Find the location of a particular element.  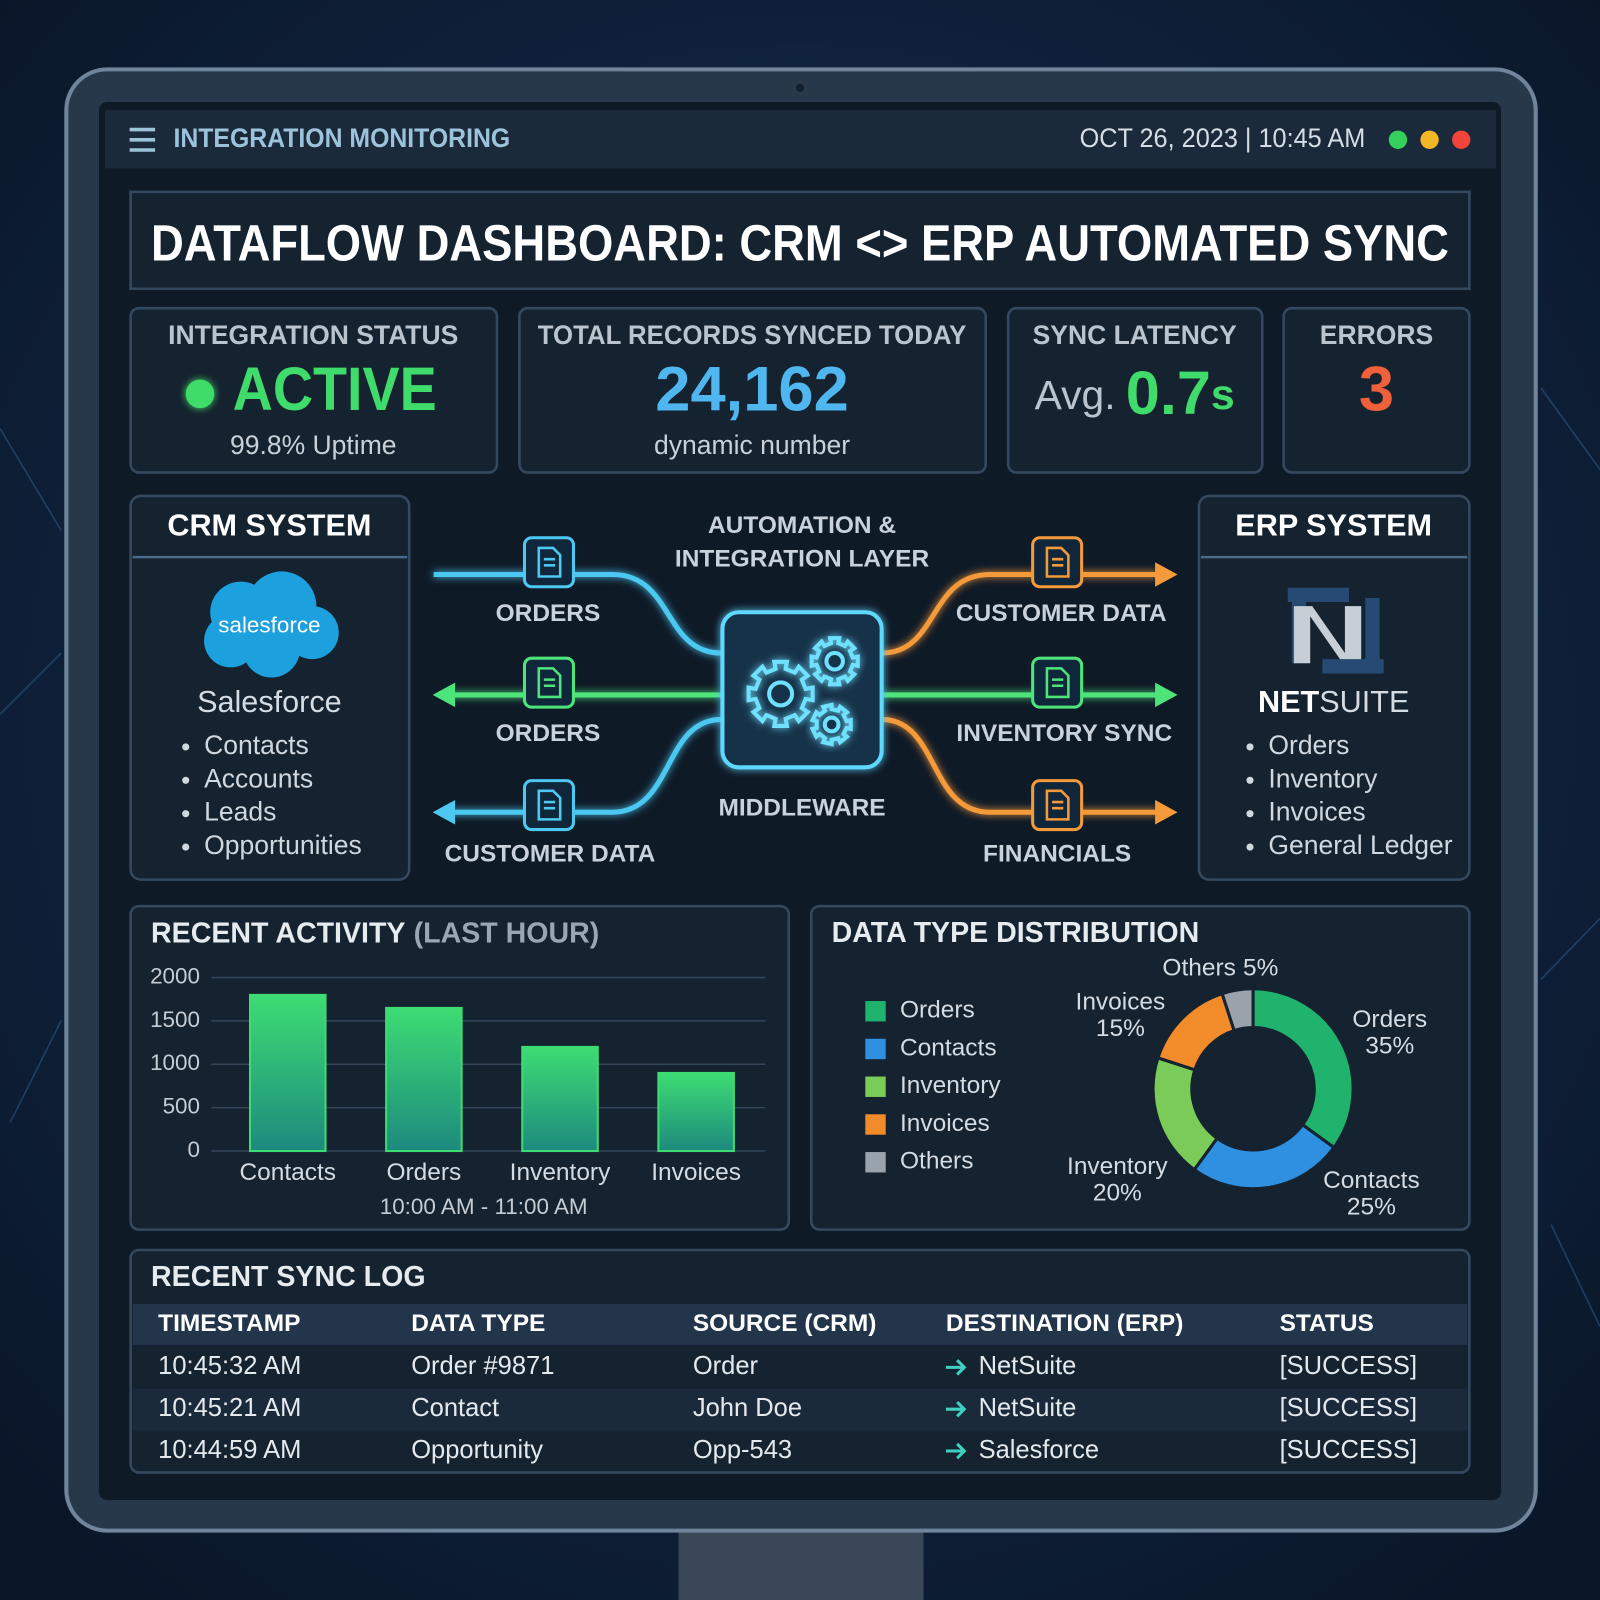

table-cell: Contact is located at coordinates (455, 1408).